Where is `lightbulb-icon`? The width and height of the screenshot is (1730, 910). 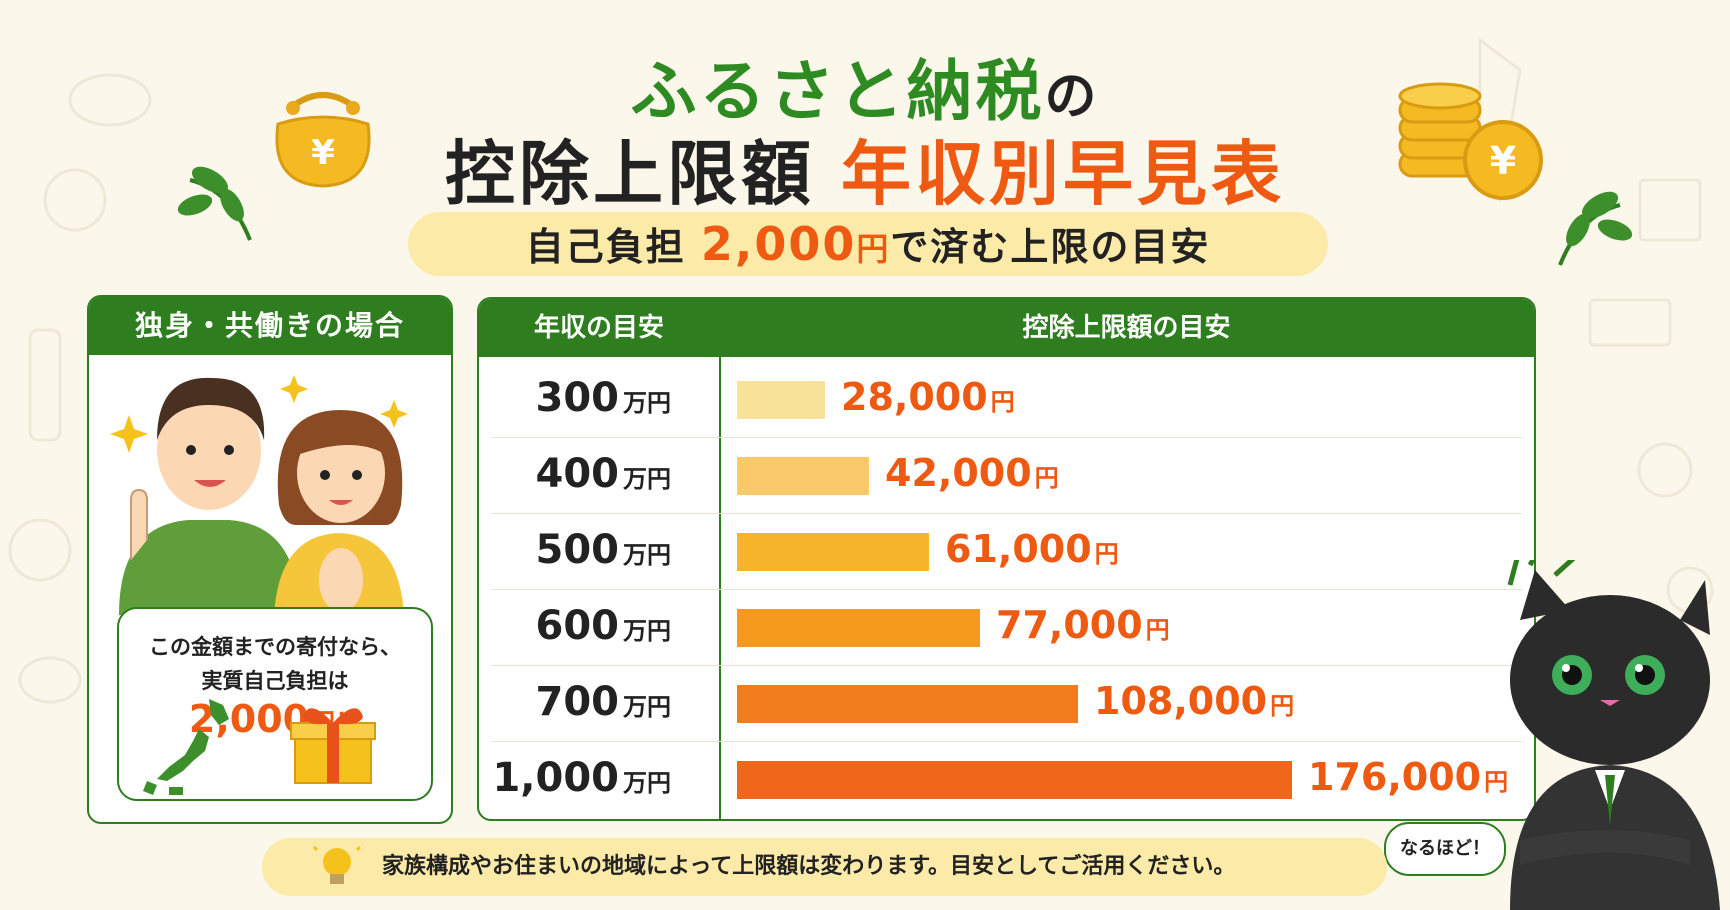 lightbulb-icon is located at coordinates (337, 863).